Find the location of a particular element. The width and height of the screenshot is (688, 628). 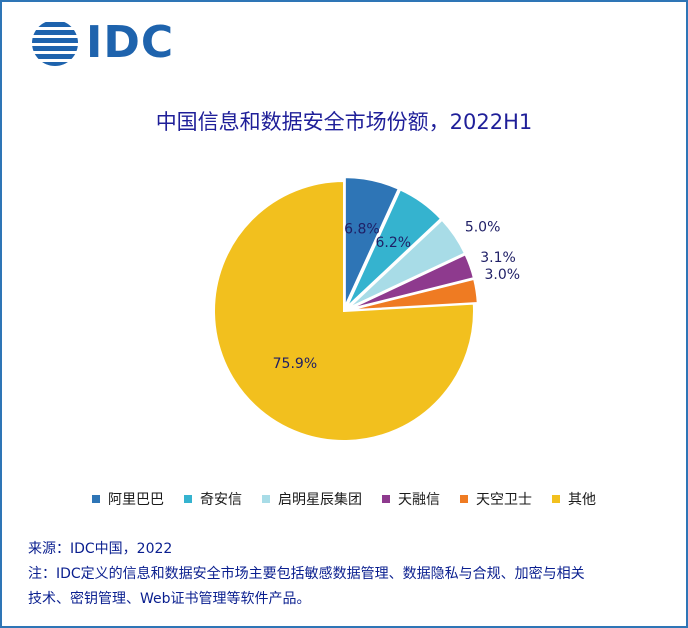

idc-logo: IDC is located at coordinates (102, 43).